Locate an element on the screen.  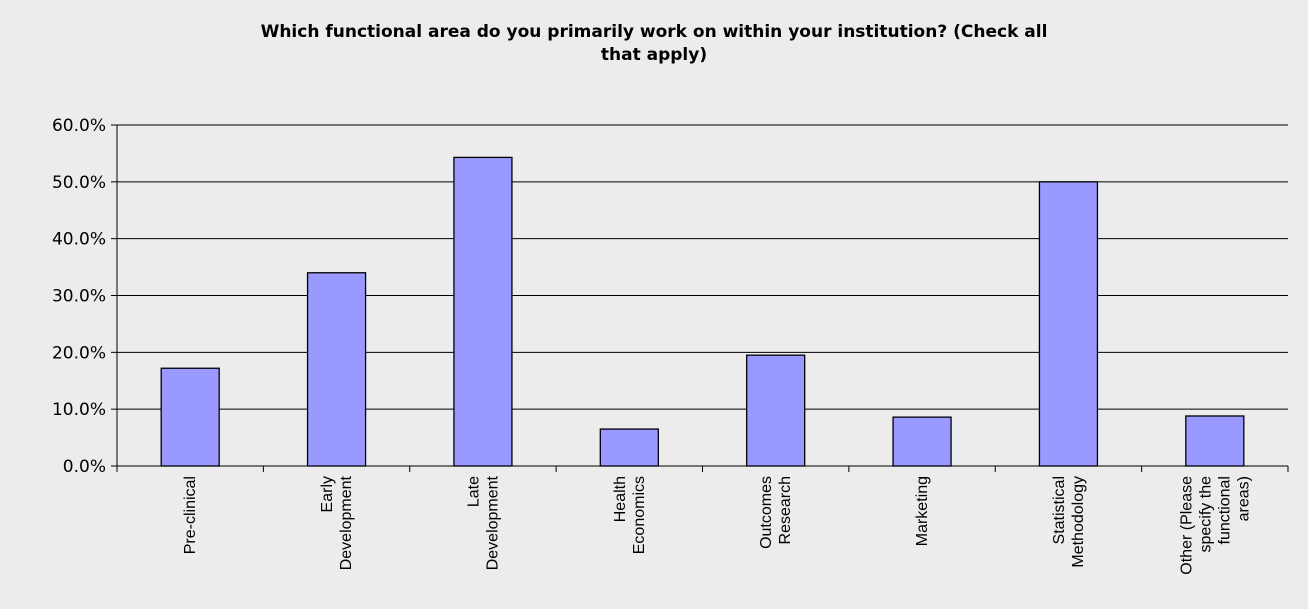
x-tick-label-line: Statistical is located at coordinates (1059, 510).